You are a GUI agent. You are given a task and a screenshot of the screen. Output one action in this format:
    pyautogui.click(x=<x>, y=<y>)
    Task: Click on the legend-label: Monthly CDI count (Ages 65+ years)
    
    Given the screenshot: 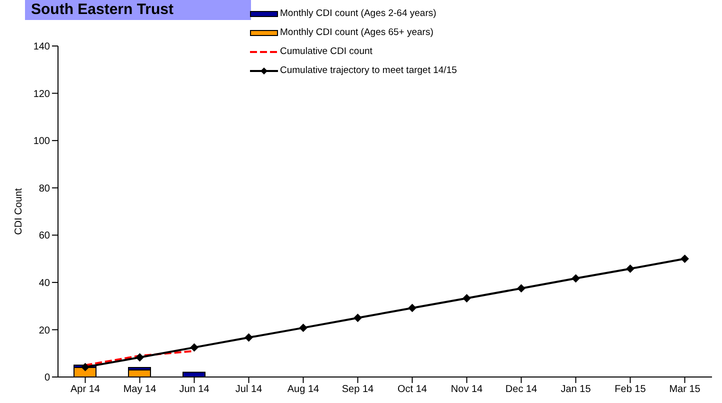 What is the action you would take?
    pyautogui.click(x=357, y=32)
    